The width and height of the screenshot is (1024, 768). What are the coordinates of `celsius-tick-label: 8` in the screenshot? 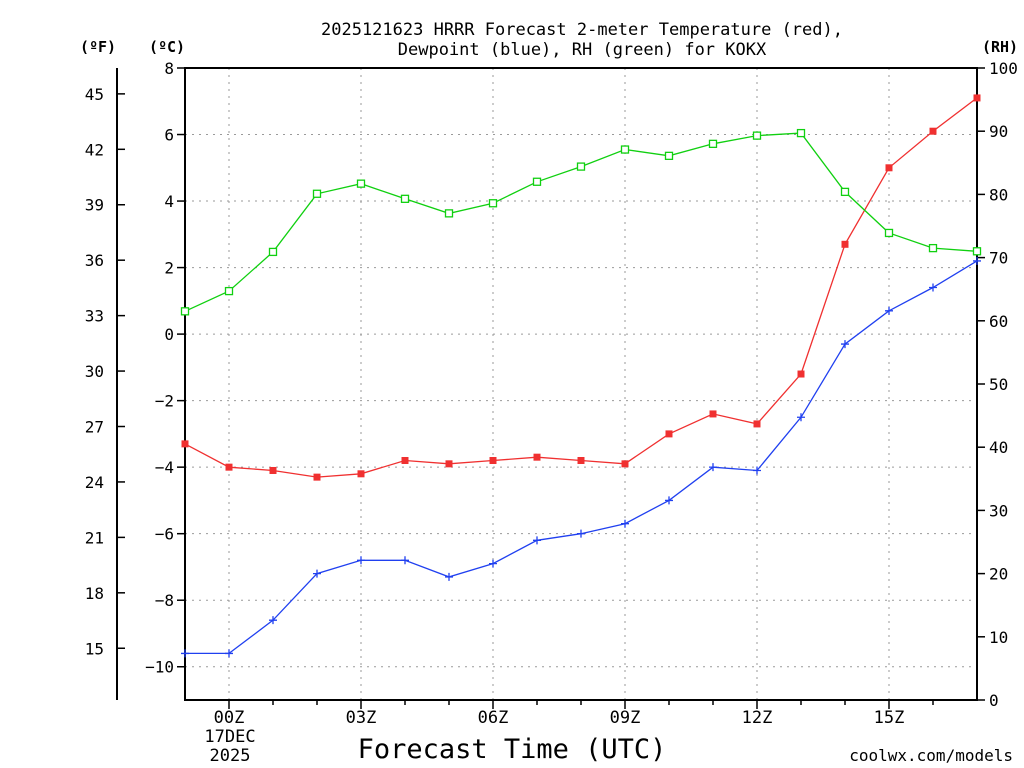 It's located at (169, 68).